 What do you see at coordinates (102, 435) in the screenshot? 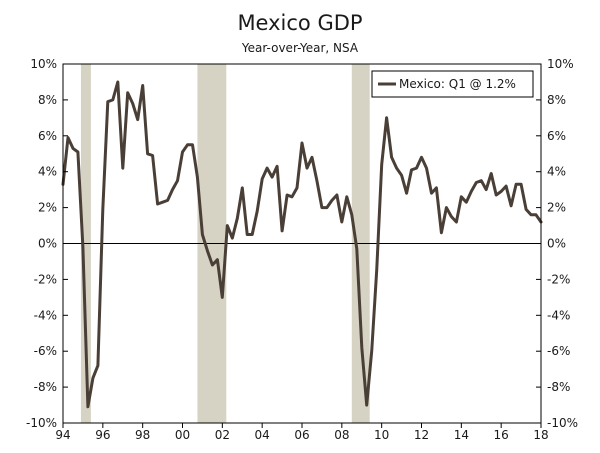
I see `x-tick-label: 96` at bounding box center [102, 435].